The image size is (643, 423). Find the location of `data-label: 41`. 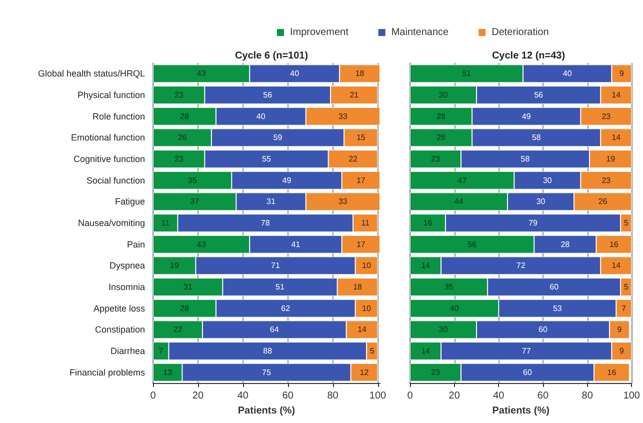

data-label: 41 is located at coordinates (296, 244).